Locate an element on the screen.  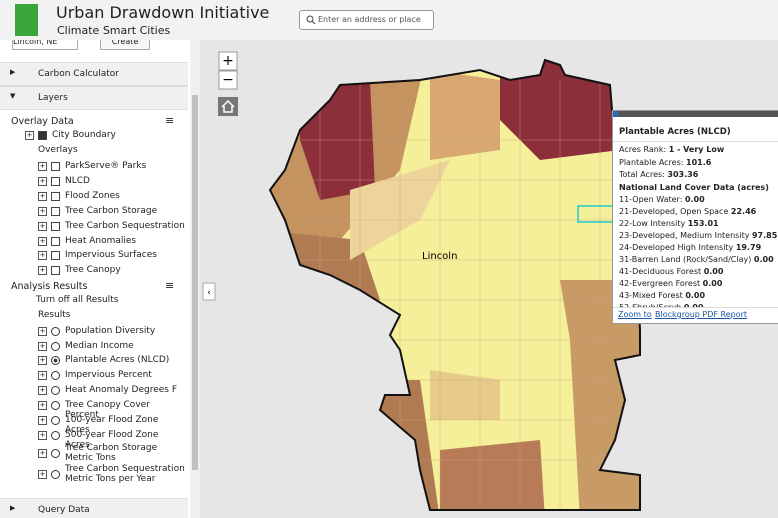
zoom-out: − is located at coordinates (228, 80).